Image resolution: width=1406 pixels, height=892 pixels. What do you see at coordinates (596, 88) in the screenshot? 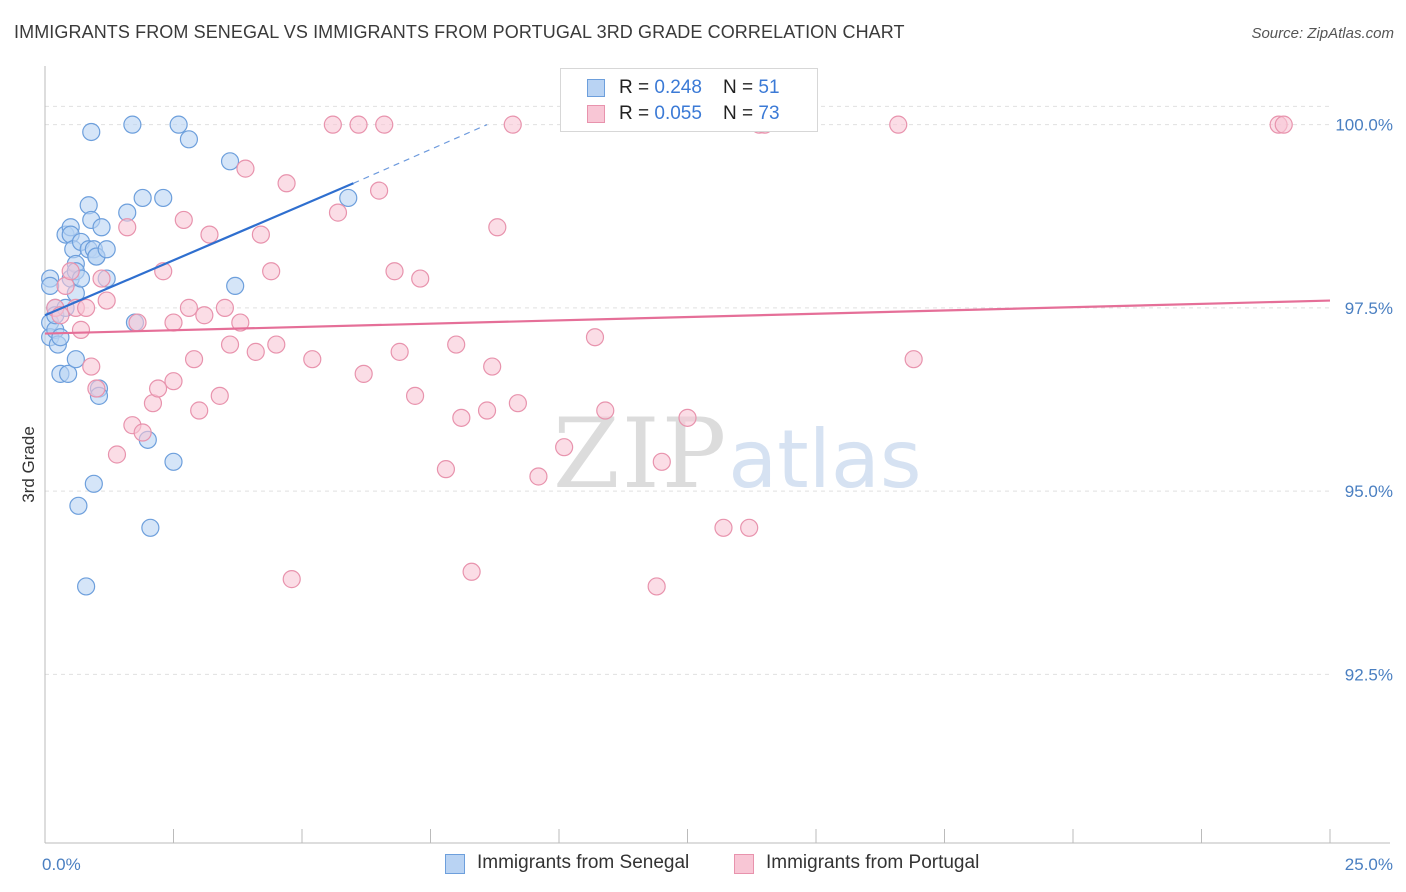
I see `legend-swatch-senegal` at bounding box center [596, 88].